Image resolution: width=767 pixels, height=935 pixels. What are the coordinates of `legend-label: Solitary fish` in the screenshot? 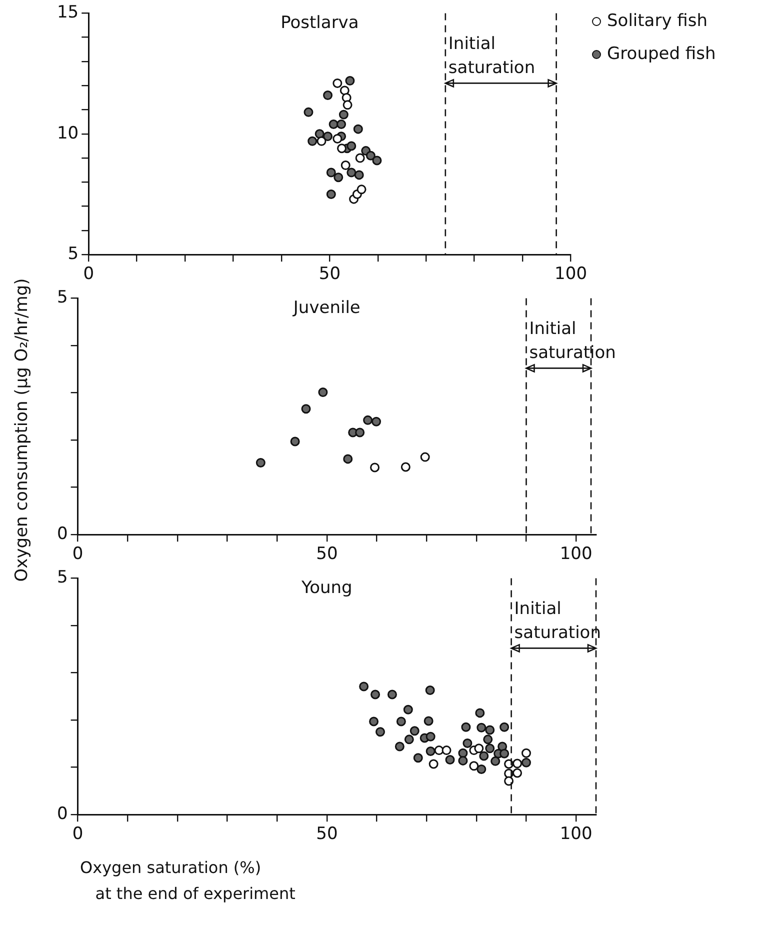 It's located at (657, 21).